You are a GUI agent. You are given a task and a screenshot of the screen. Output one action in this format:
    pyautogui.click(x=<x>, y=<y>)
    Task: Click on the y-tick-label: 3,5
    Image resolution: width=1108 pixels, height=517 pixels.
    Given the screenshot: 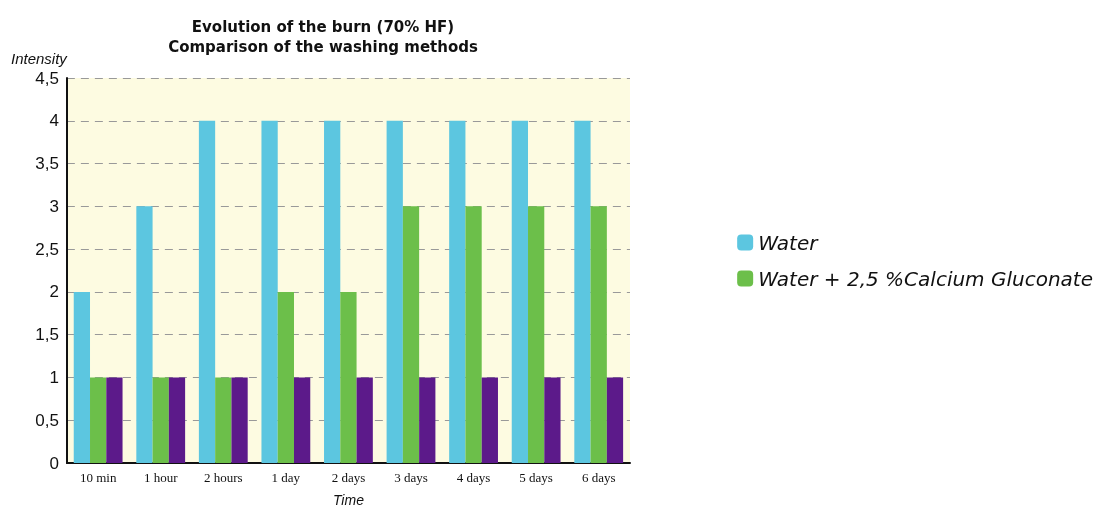 What is the action you would take?
    pyautogui.click(x=47, y=164)
    